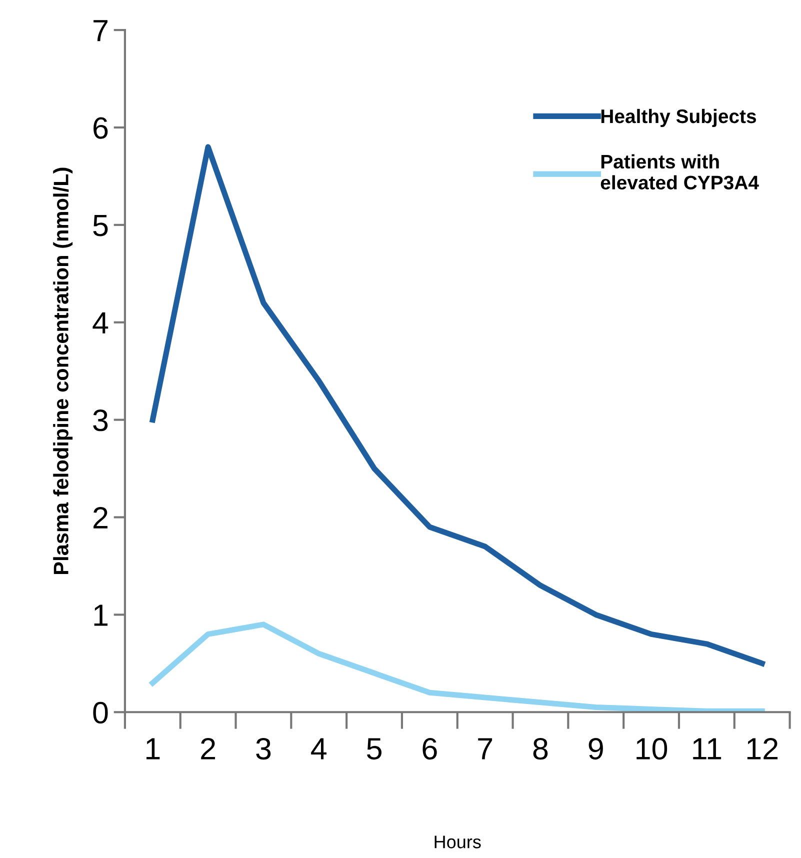 This screenshot has height=858, width=801. Describe the element at coordinates (318, 749) in the screenshot. I see `x-tick-label: 4` at that location.